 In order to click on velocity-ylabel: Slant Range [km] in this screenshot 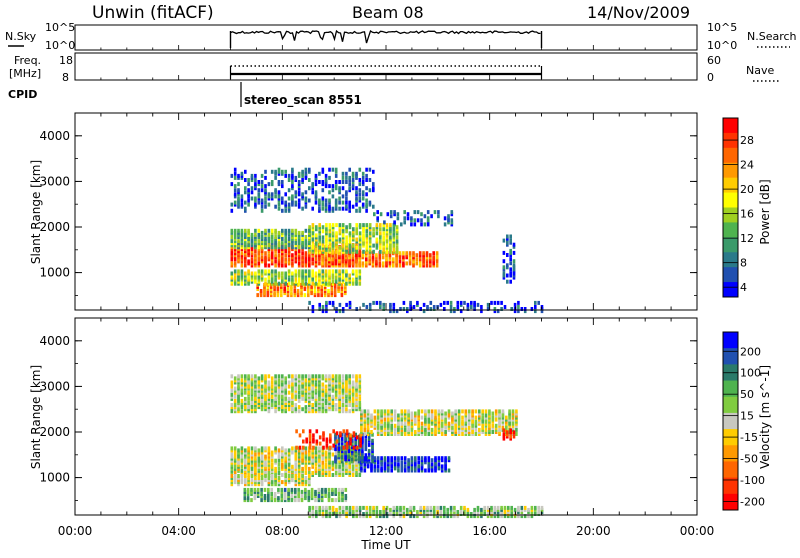, I will do `click(36, 417)`.